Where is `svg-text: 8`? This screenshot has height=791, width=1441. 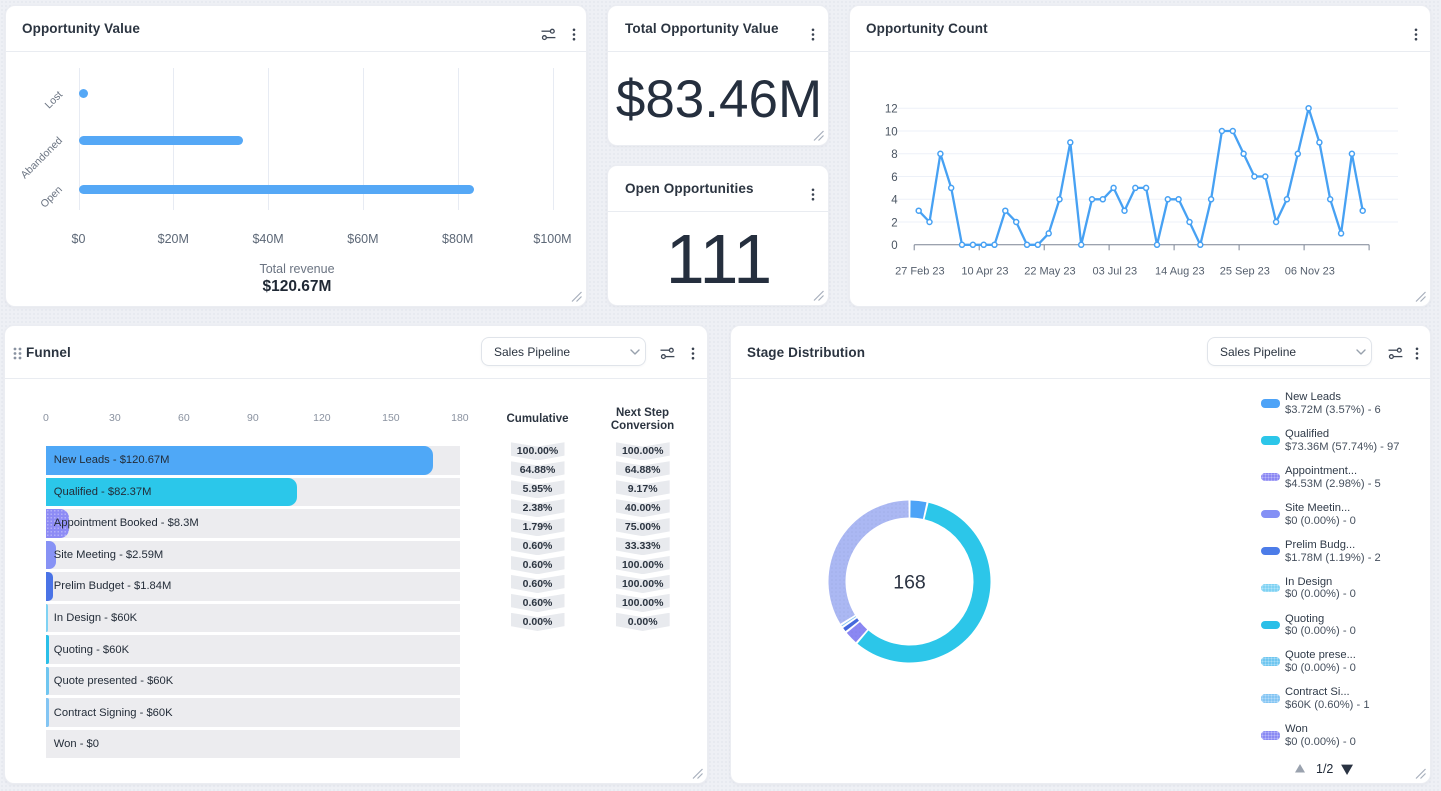
svg-text: 8 is located at coordinates (894, 155).